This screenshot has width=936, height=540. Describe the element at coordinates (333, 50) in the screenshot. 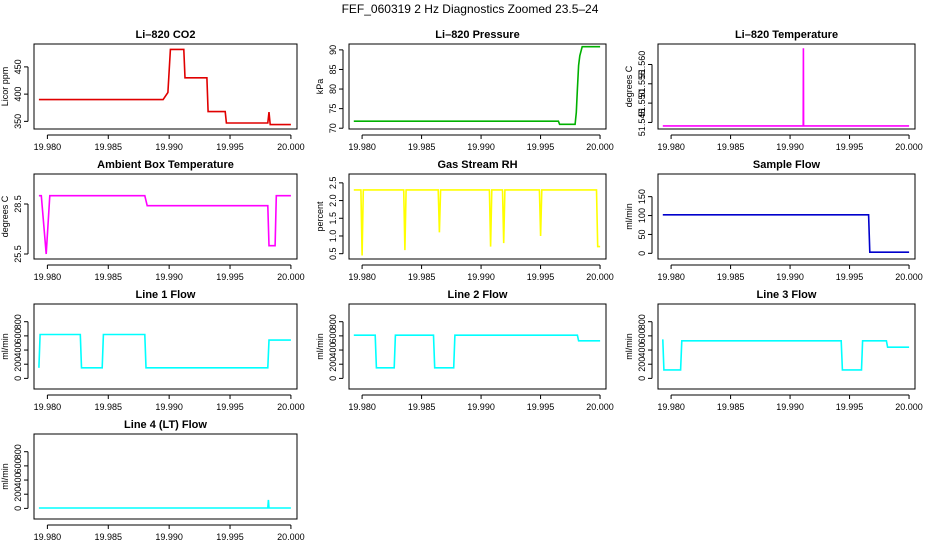

I see `y-tick-label: 90` at that location.